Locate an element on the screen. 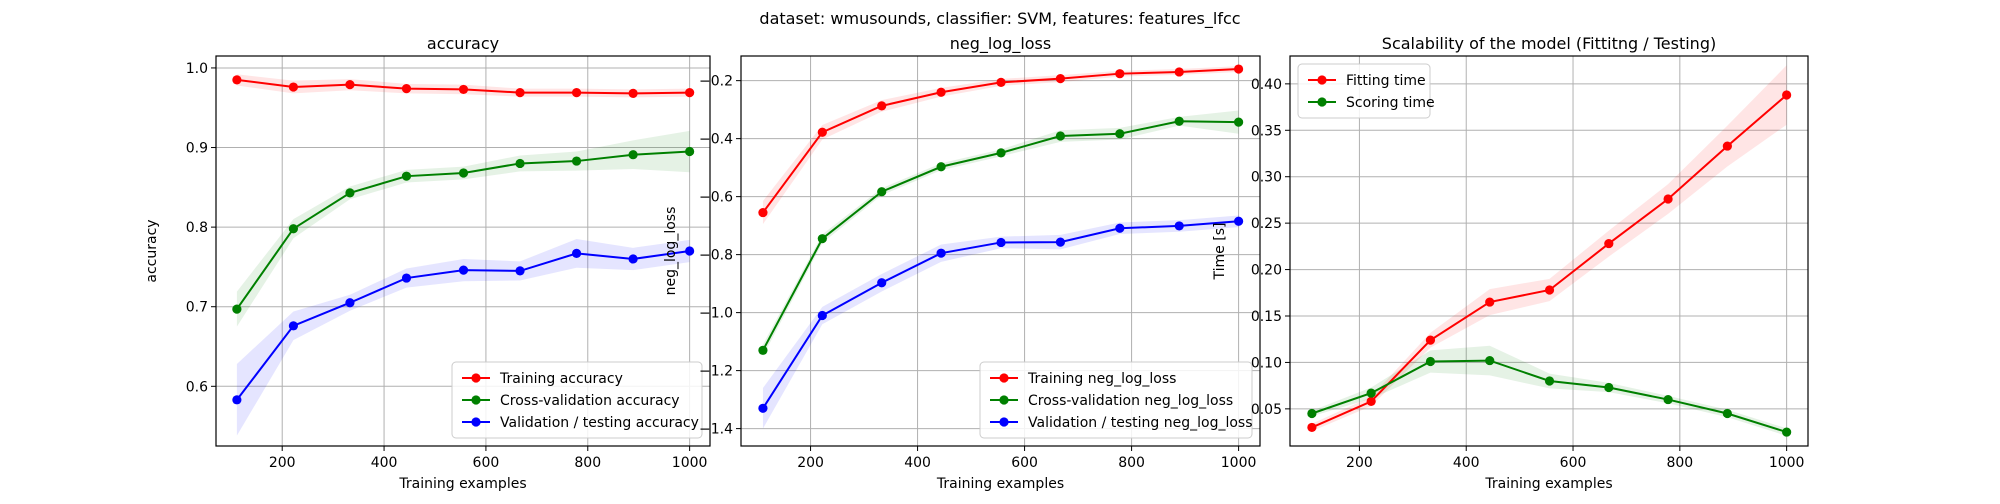  legend-label-2: Cross-validation accuracy is located at coordinates (590, 401).